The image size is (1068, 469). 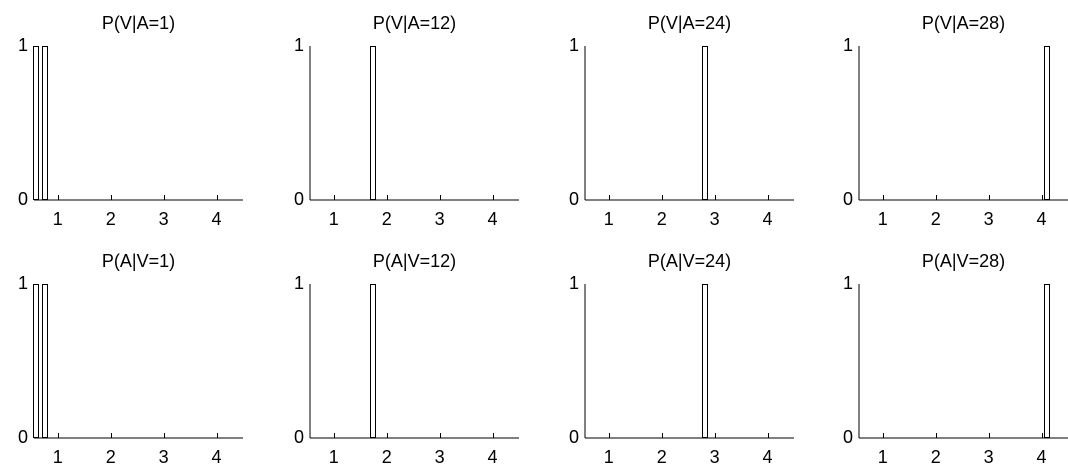 I want to click on panel-title: P(V|A=24), so click(x=689, y=23).